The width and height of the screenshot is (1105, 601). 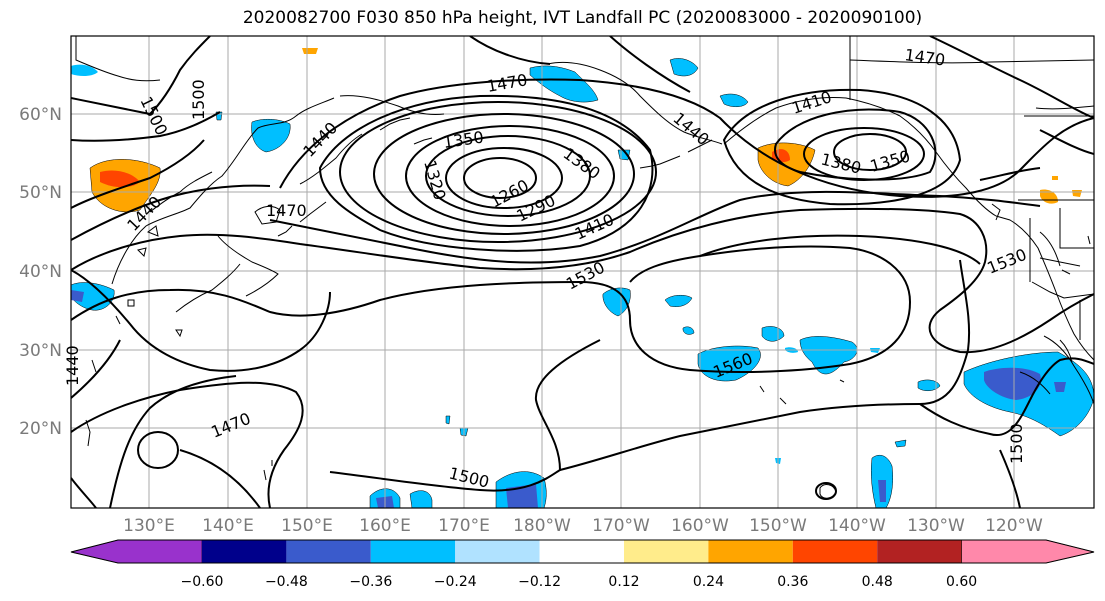 What do you see at coordinates (228, 526) in the screenshot?
I see `lon-label: 140°E` at bounding box center [228, 526].